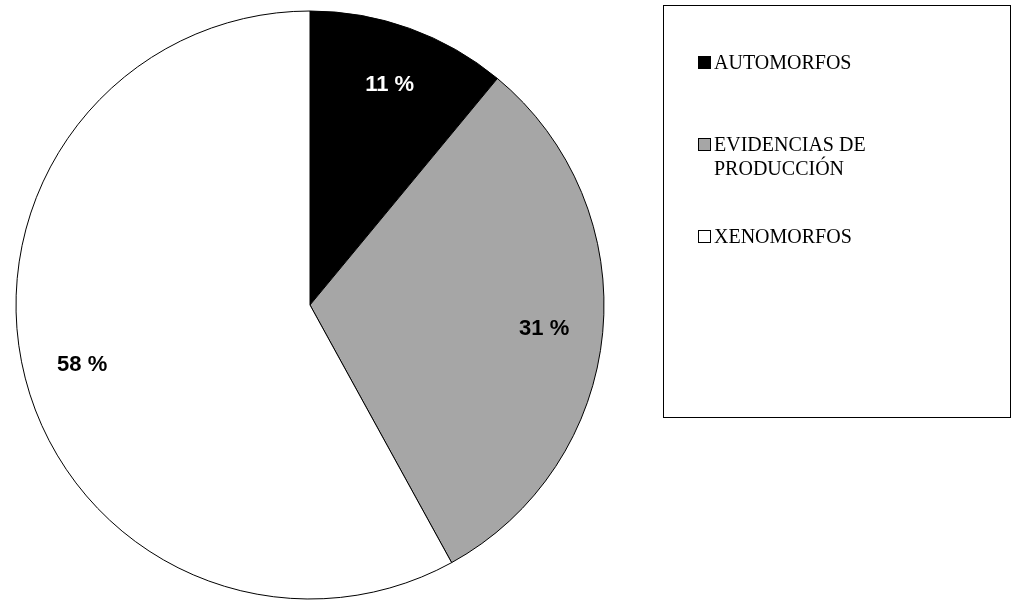  I want to click on data-label: 11 %, so click(390, 84).